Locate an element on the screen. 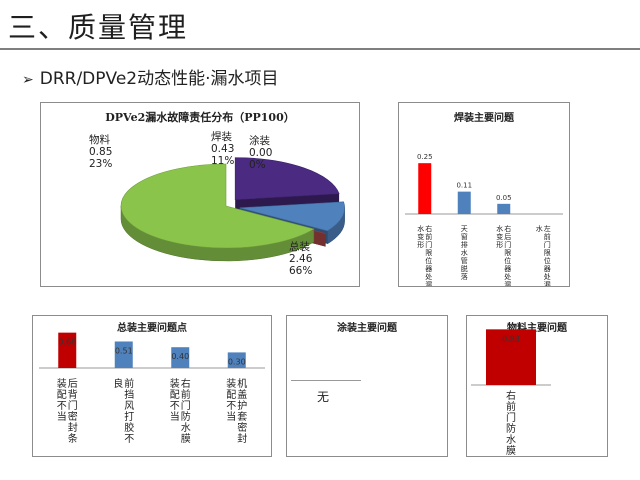  category-label: 左前门限位器处漏水 is located at coordinates (543, 255).